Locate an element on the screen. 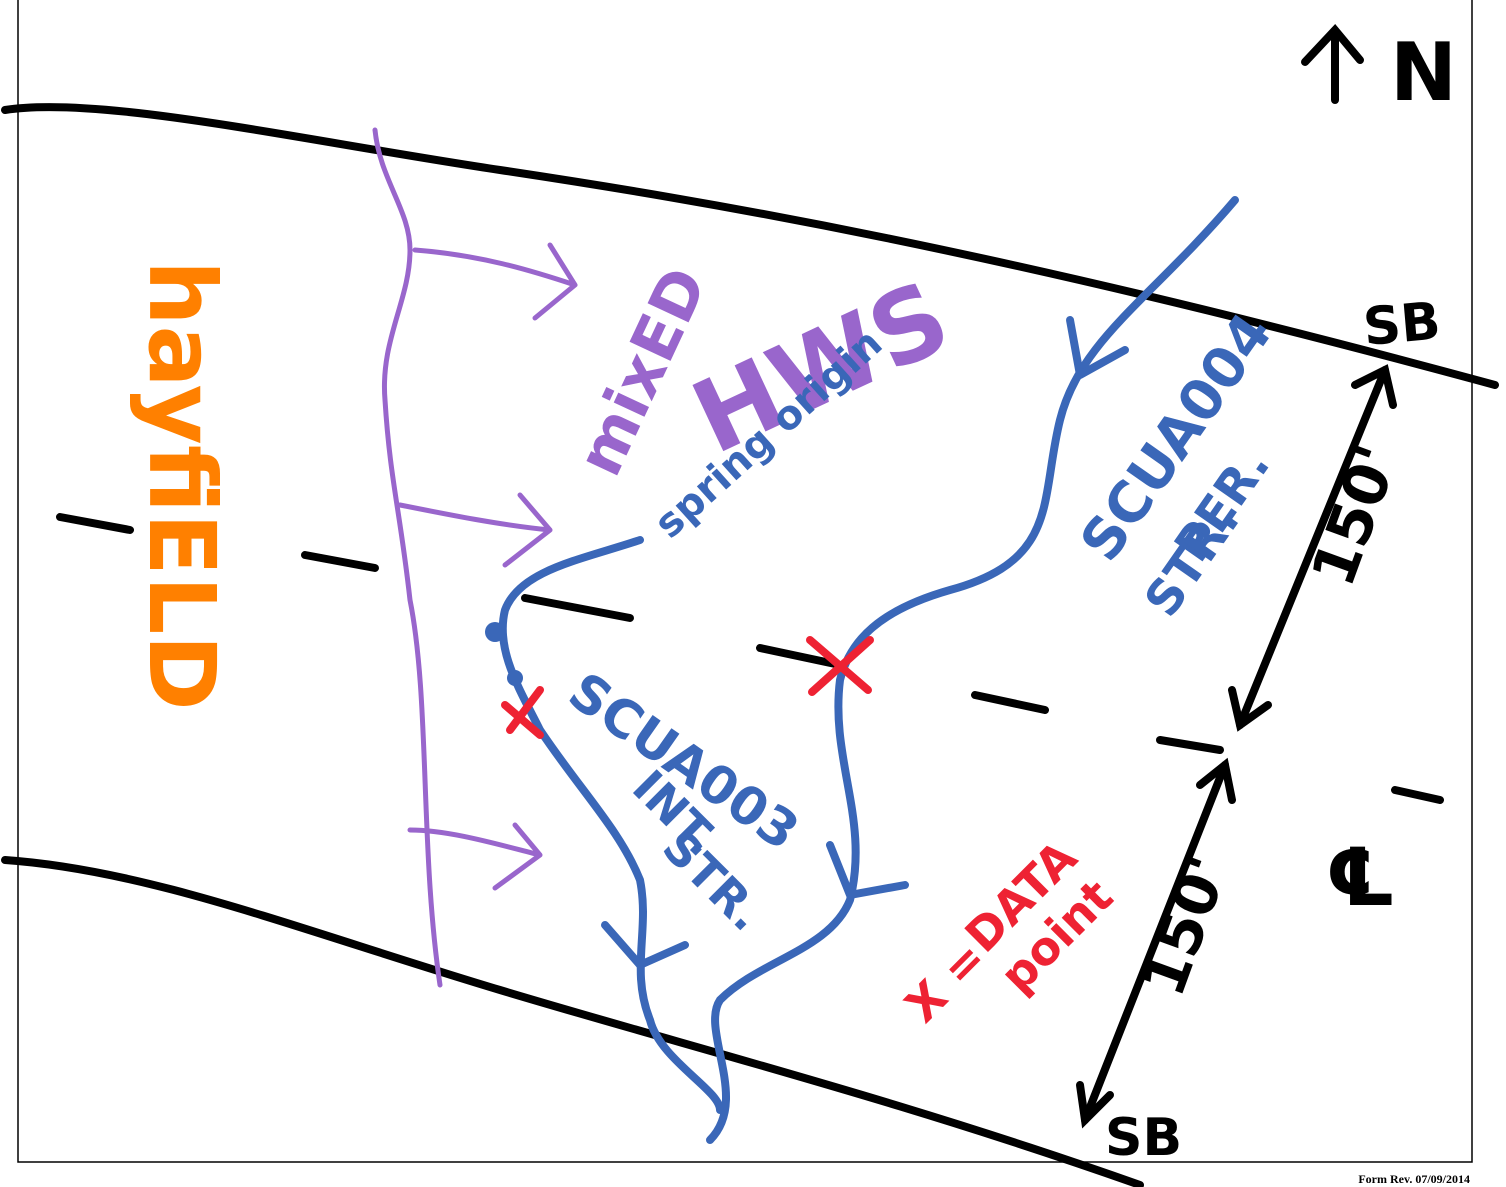 This screenshot has height=1187, width=1506. centerline-label: ℄ is located at coordinates (1361, 877).